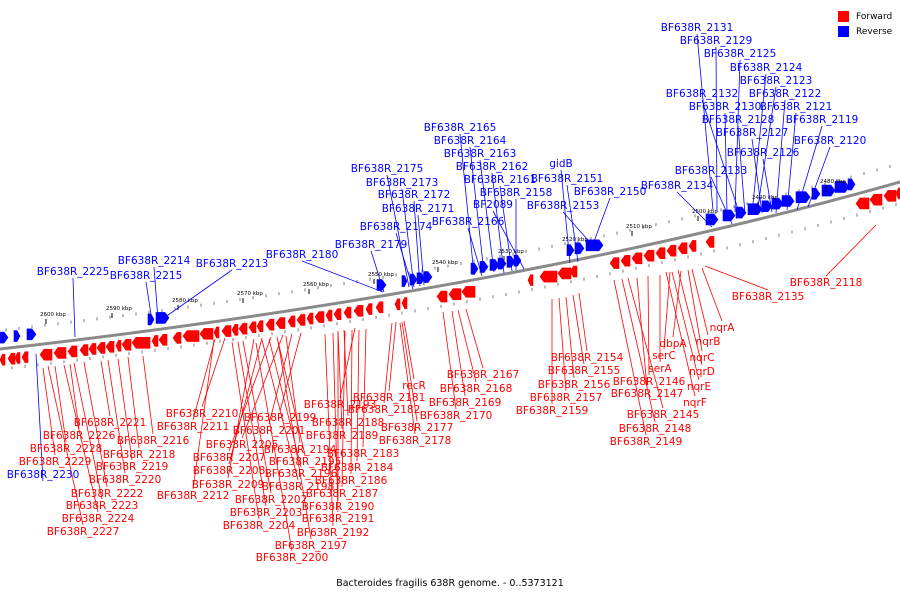  Describe the element at coordinates (702, 358) in the screenshot. I see `forward-gene-label: nqrC` at that location.